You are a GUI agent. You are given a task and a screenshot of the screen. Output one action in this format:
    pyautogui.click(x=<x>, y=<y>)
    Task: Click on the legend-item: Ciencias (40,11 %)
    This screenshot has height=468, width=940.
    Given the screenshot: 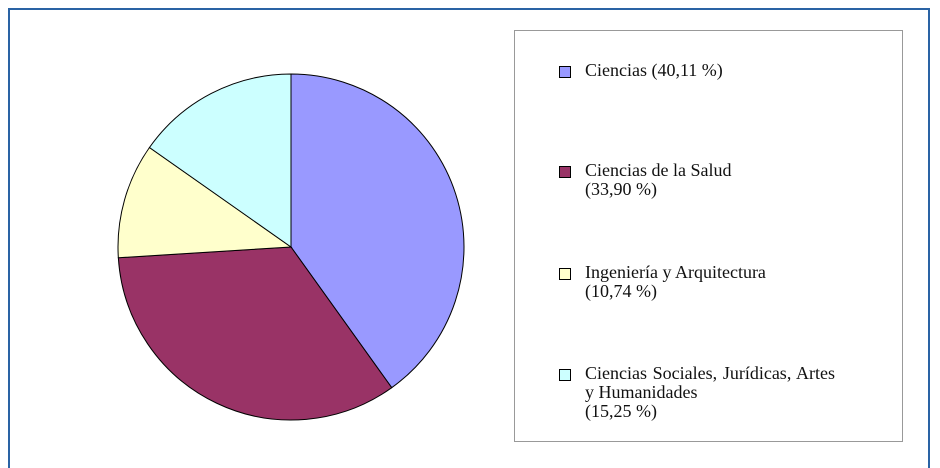 What is the action you would take?
    pyautogui.click(x=697, y=70)
    